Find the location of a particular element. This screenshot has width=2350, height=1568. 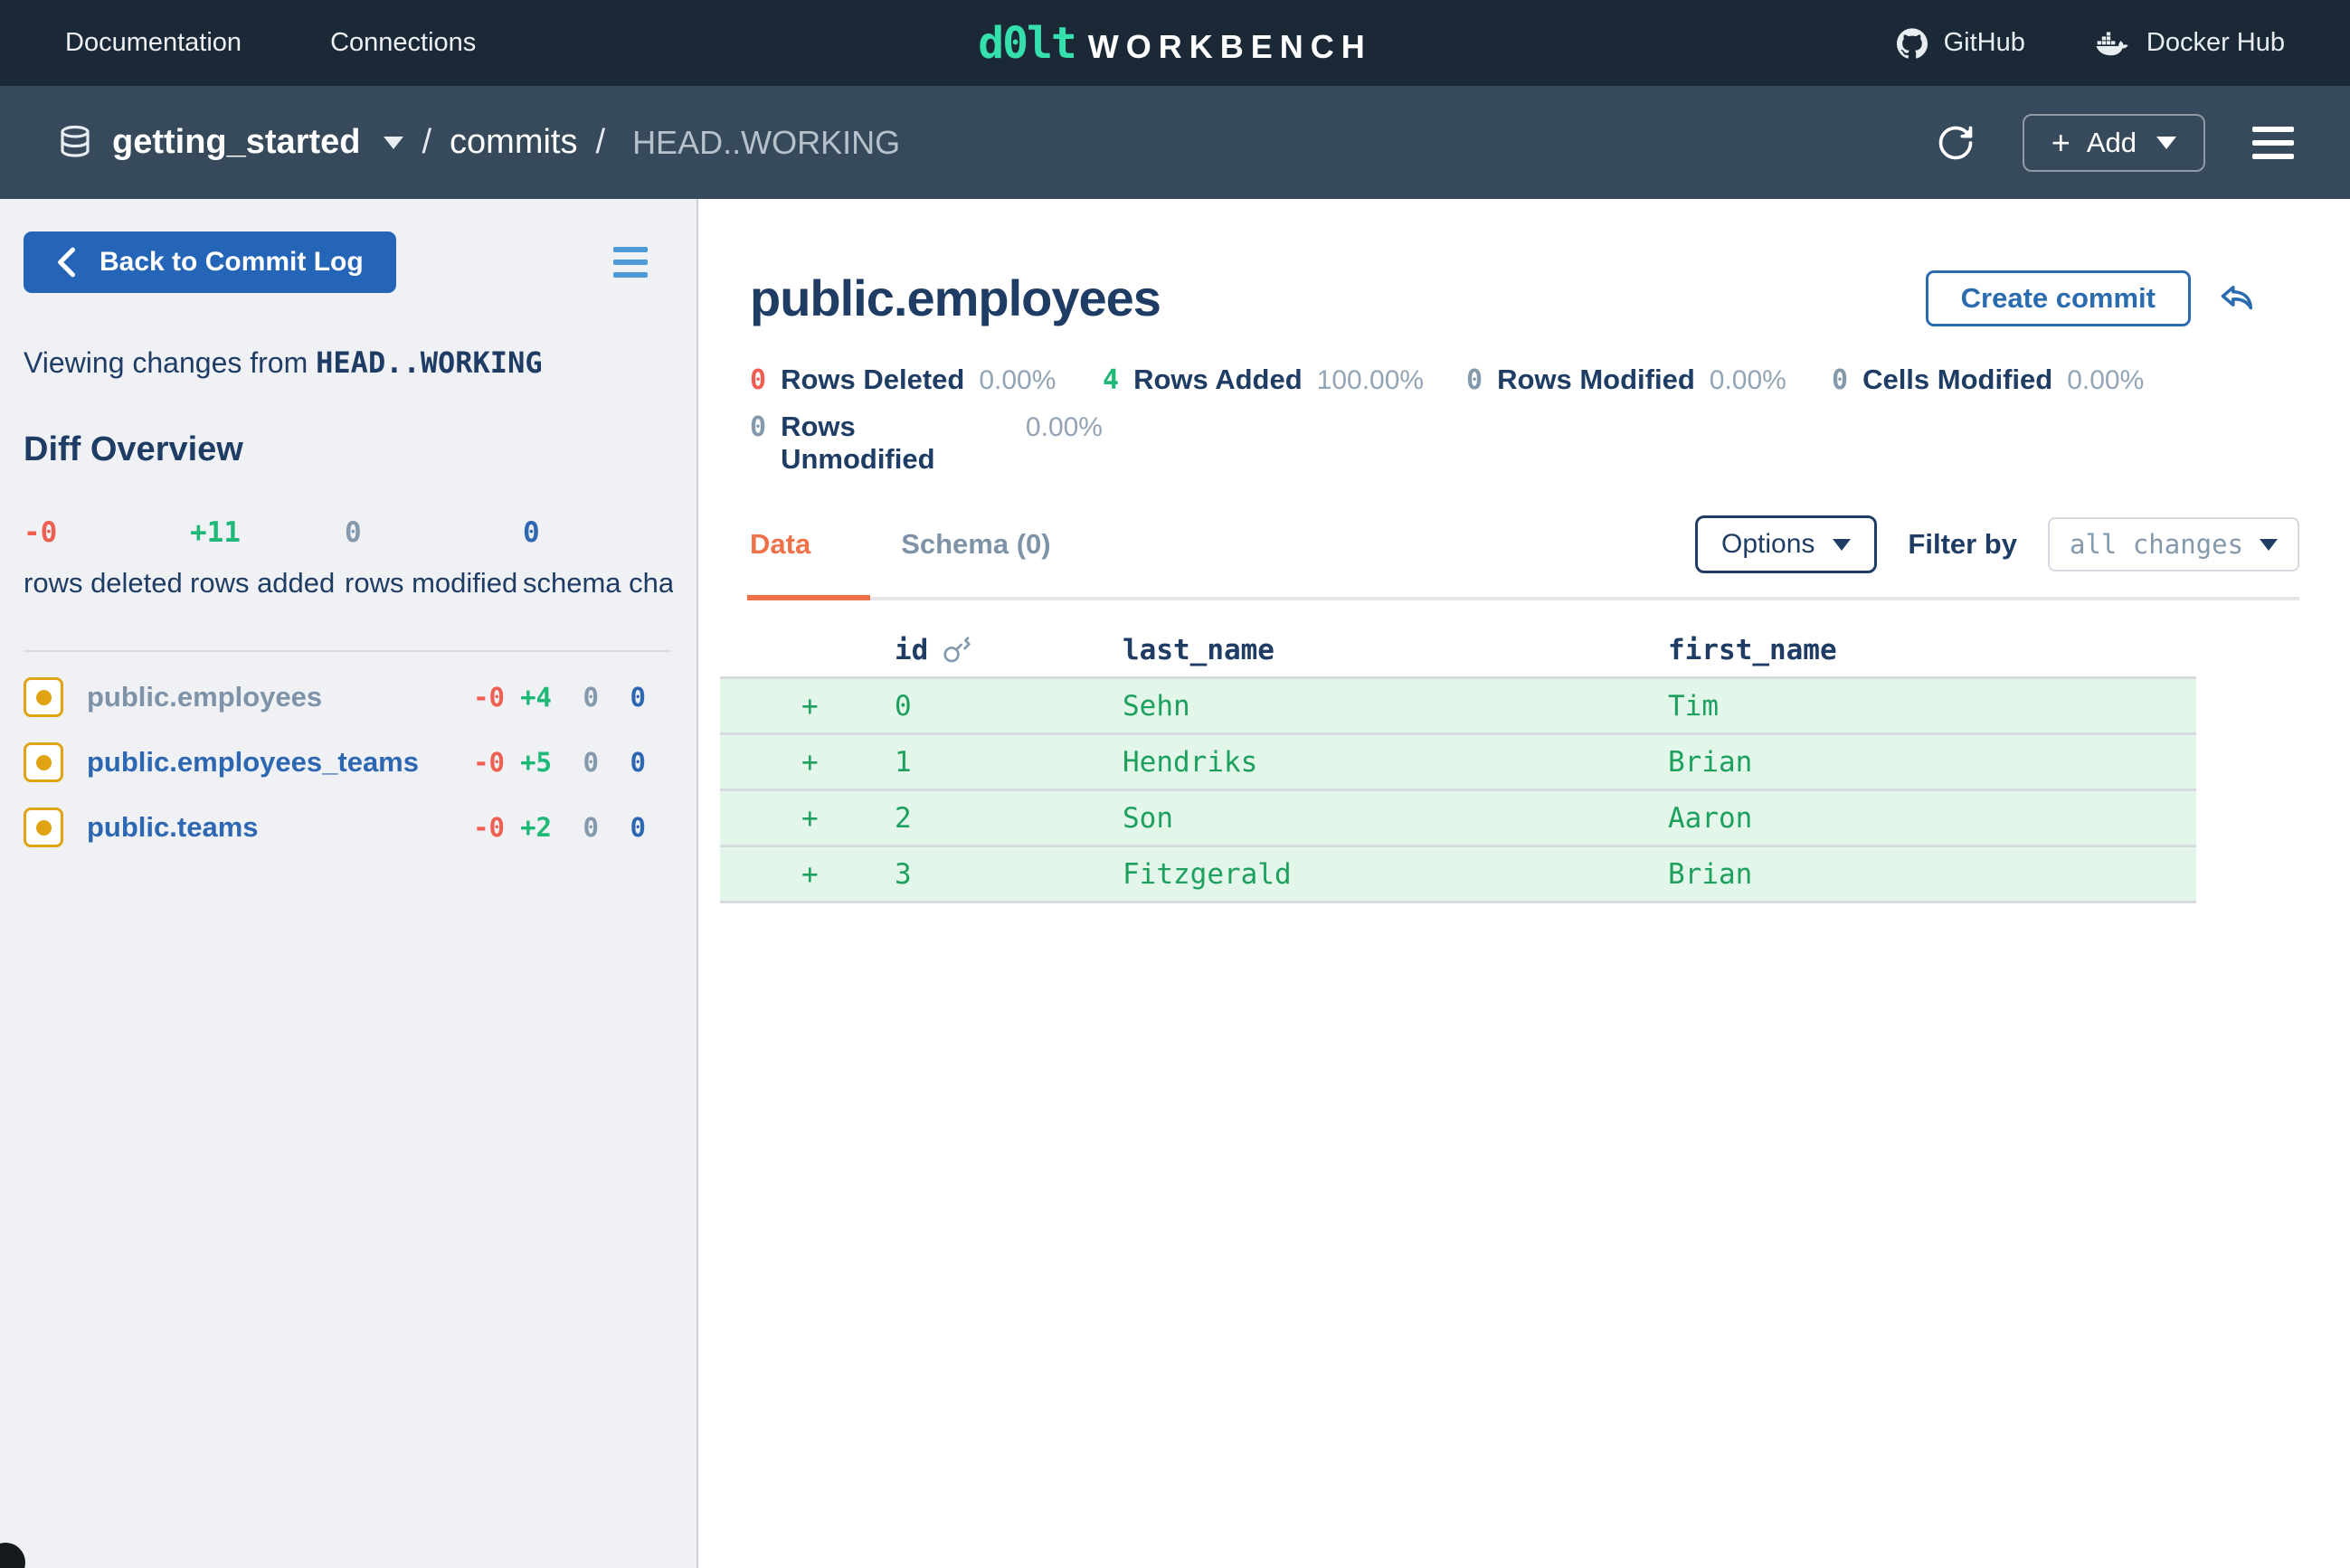

cell-first-name: Aaron is located at coordinates (1711, 818).